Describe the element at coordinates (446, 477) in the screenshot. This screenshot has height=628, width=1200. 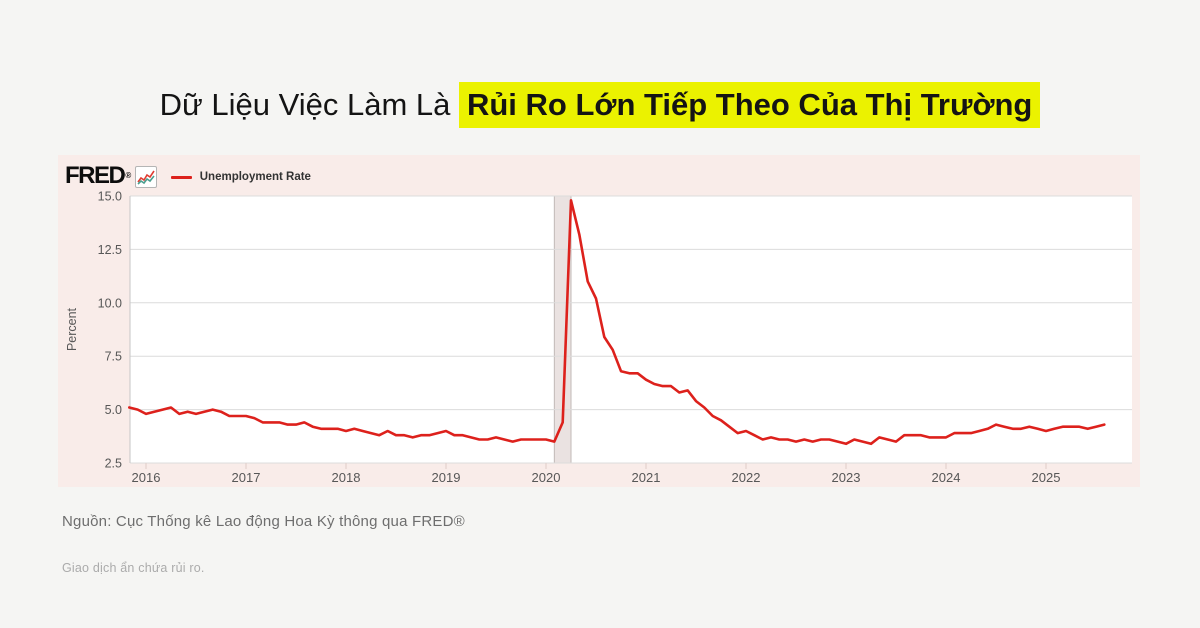
I see `x-tick-label: 2019` at that location.